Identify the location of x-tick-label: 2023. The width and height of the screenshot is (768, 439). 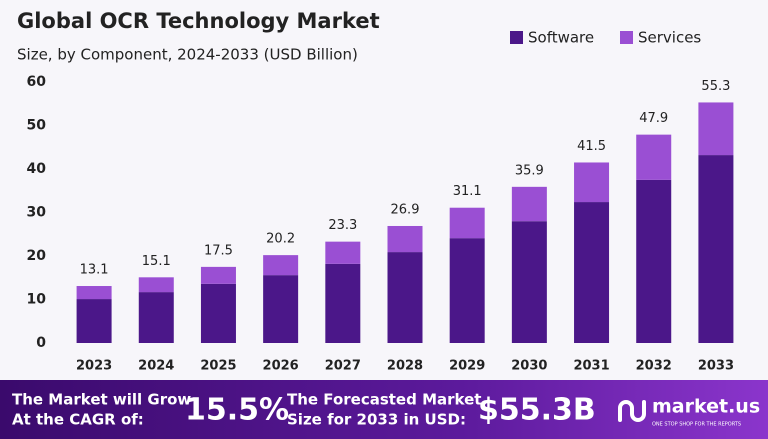
(94, 366).